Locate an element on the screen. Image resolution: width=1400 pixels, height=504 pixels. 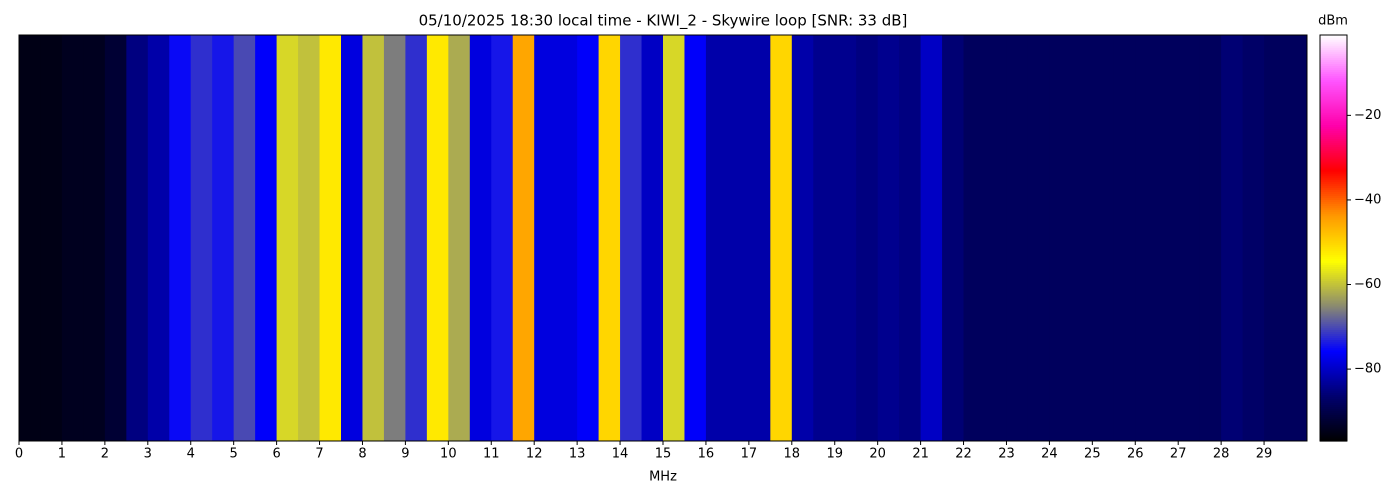
colorbar-tick-label: −20 is located at coordinates (1367, 115).